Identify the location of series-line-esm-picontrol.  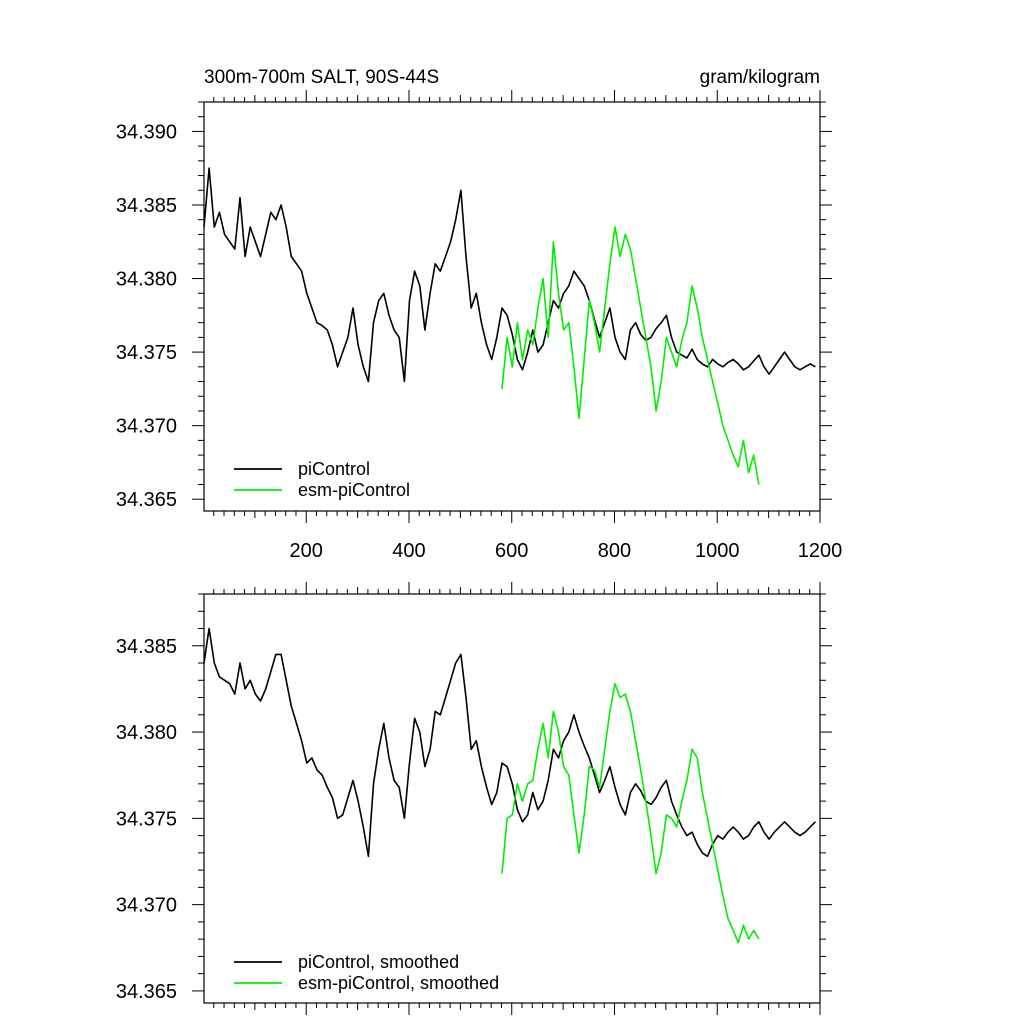
(630, 355).